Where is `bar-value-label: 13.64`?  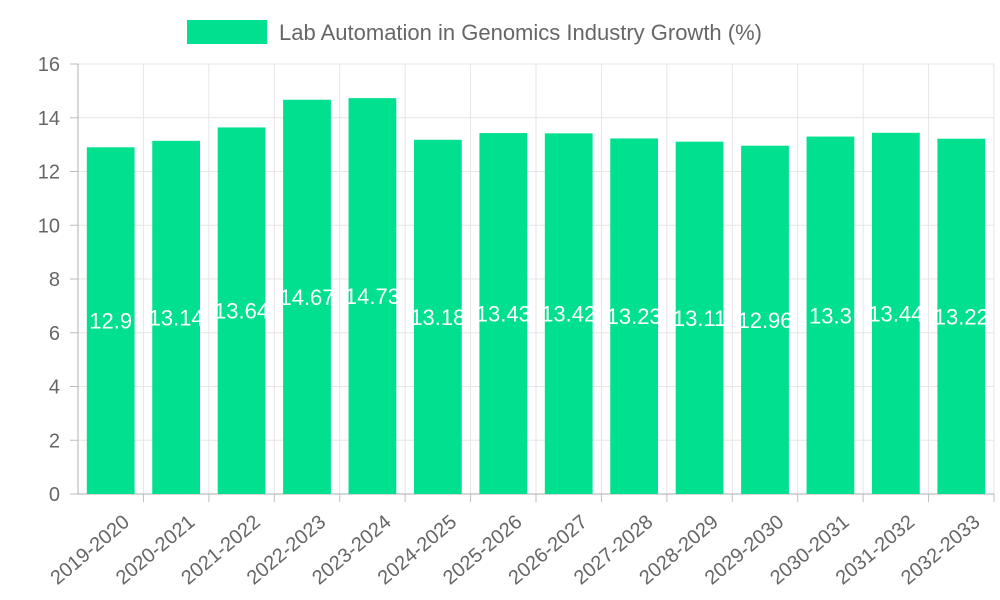
bar-value-label: 13.64 is located at coordinates (241, 311).